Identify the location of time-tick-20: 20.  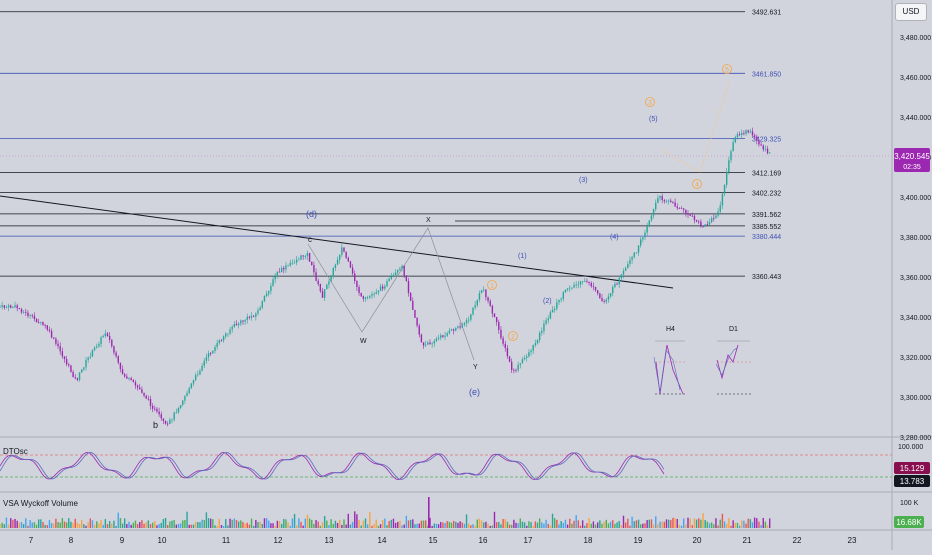
(697, 540).